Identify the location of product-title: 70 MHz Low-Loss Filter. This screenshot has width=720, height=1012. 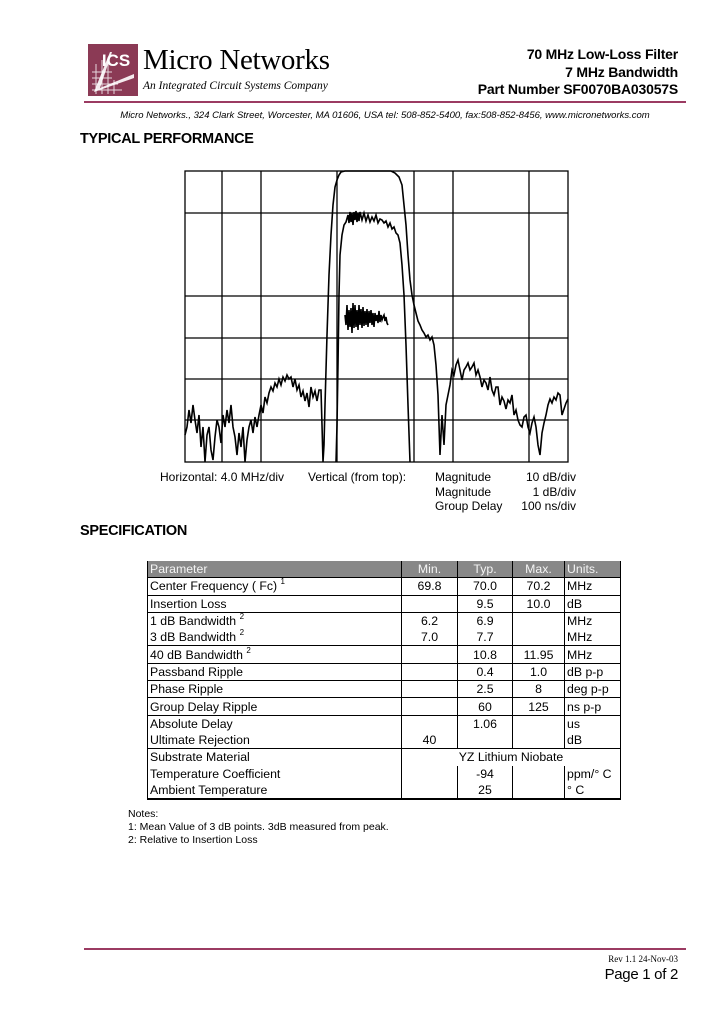
(602, 54).